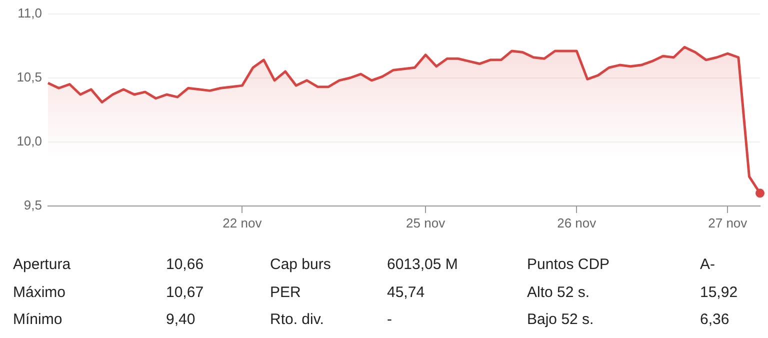  Describe the element at coordinates (285, 292) in the screenshot. I see `text: PER` at that location.